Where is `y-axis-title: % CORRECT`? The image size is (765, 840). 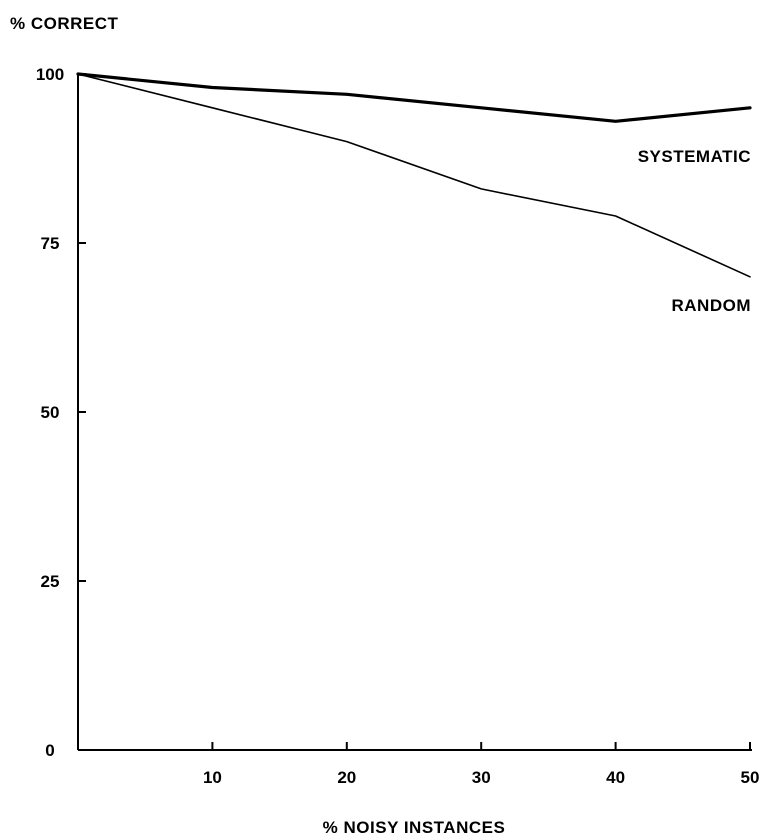
y-axis-title: % CORRECT is located at coordinates (64, 23).